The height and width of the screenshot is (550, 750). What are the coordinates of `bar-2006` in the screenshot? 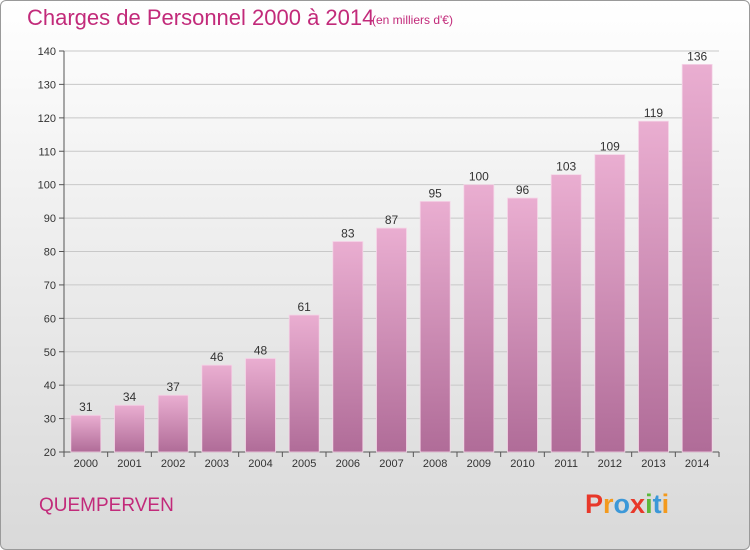 It's located at (348, 347).